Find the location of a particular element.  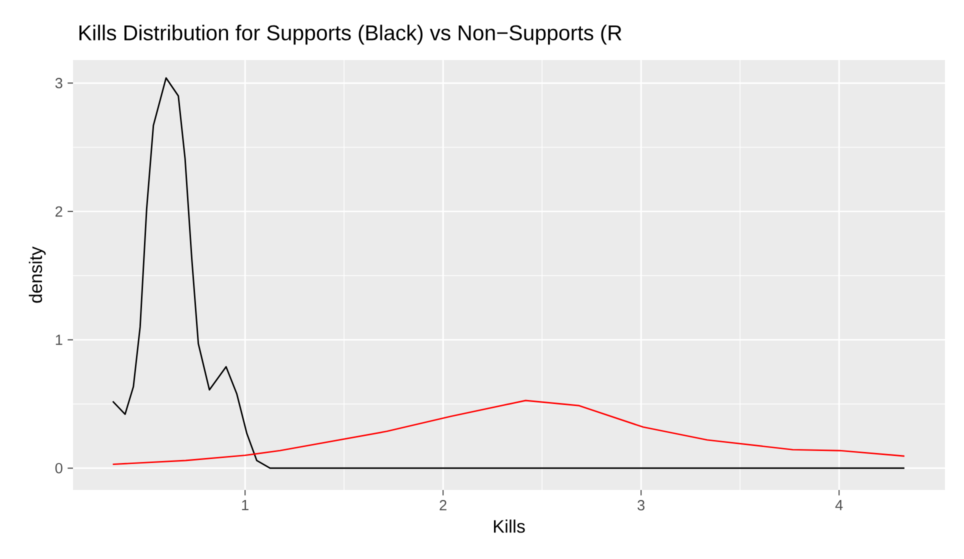

x-tick-label: 1 is located at coordinates (245, 505).